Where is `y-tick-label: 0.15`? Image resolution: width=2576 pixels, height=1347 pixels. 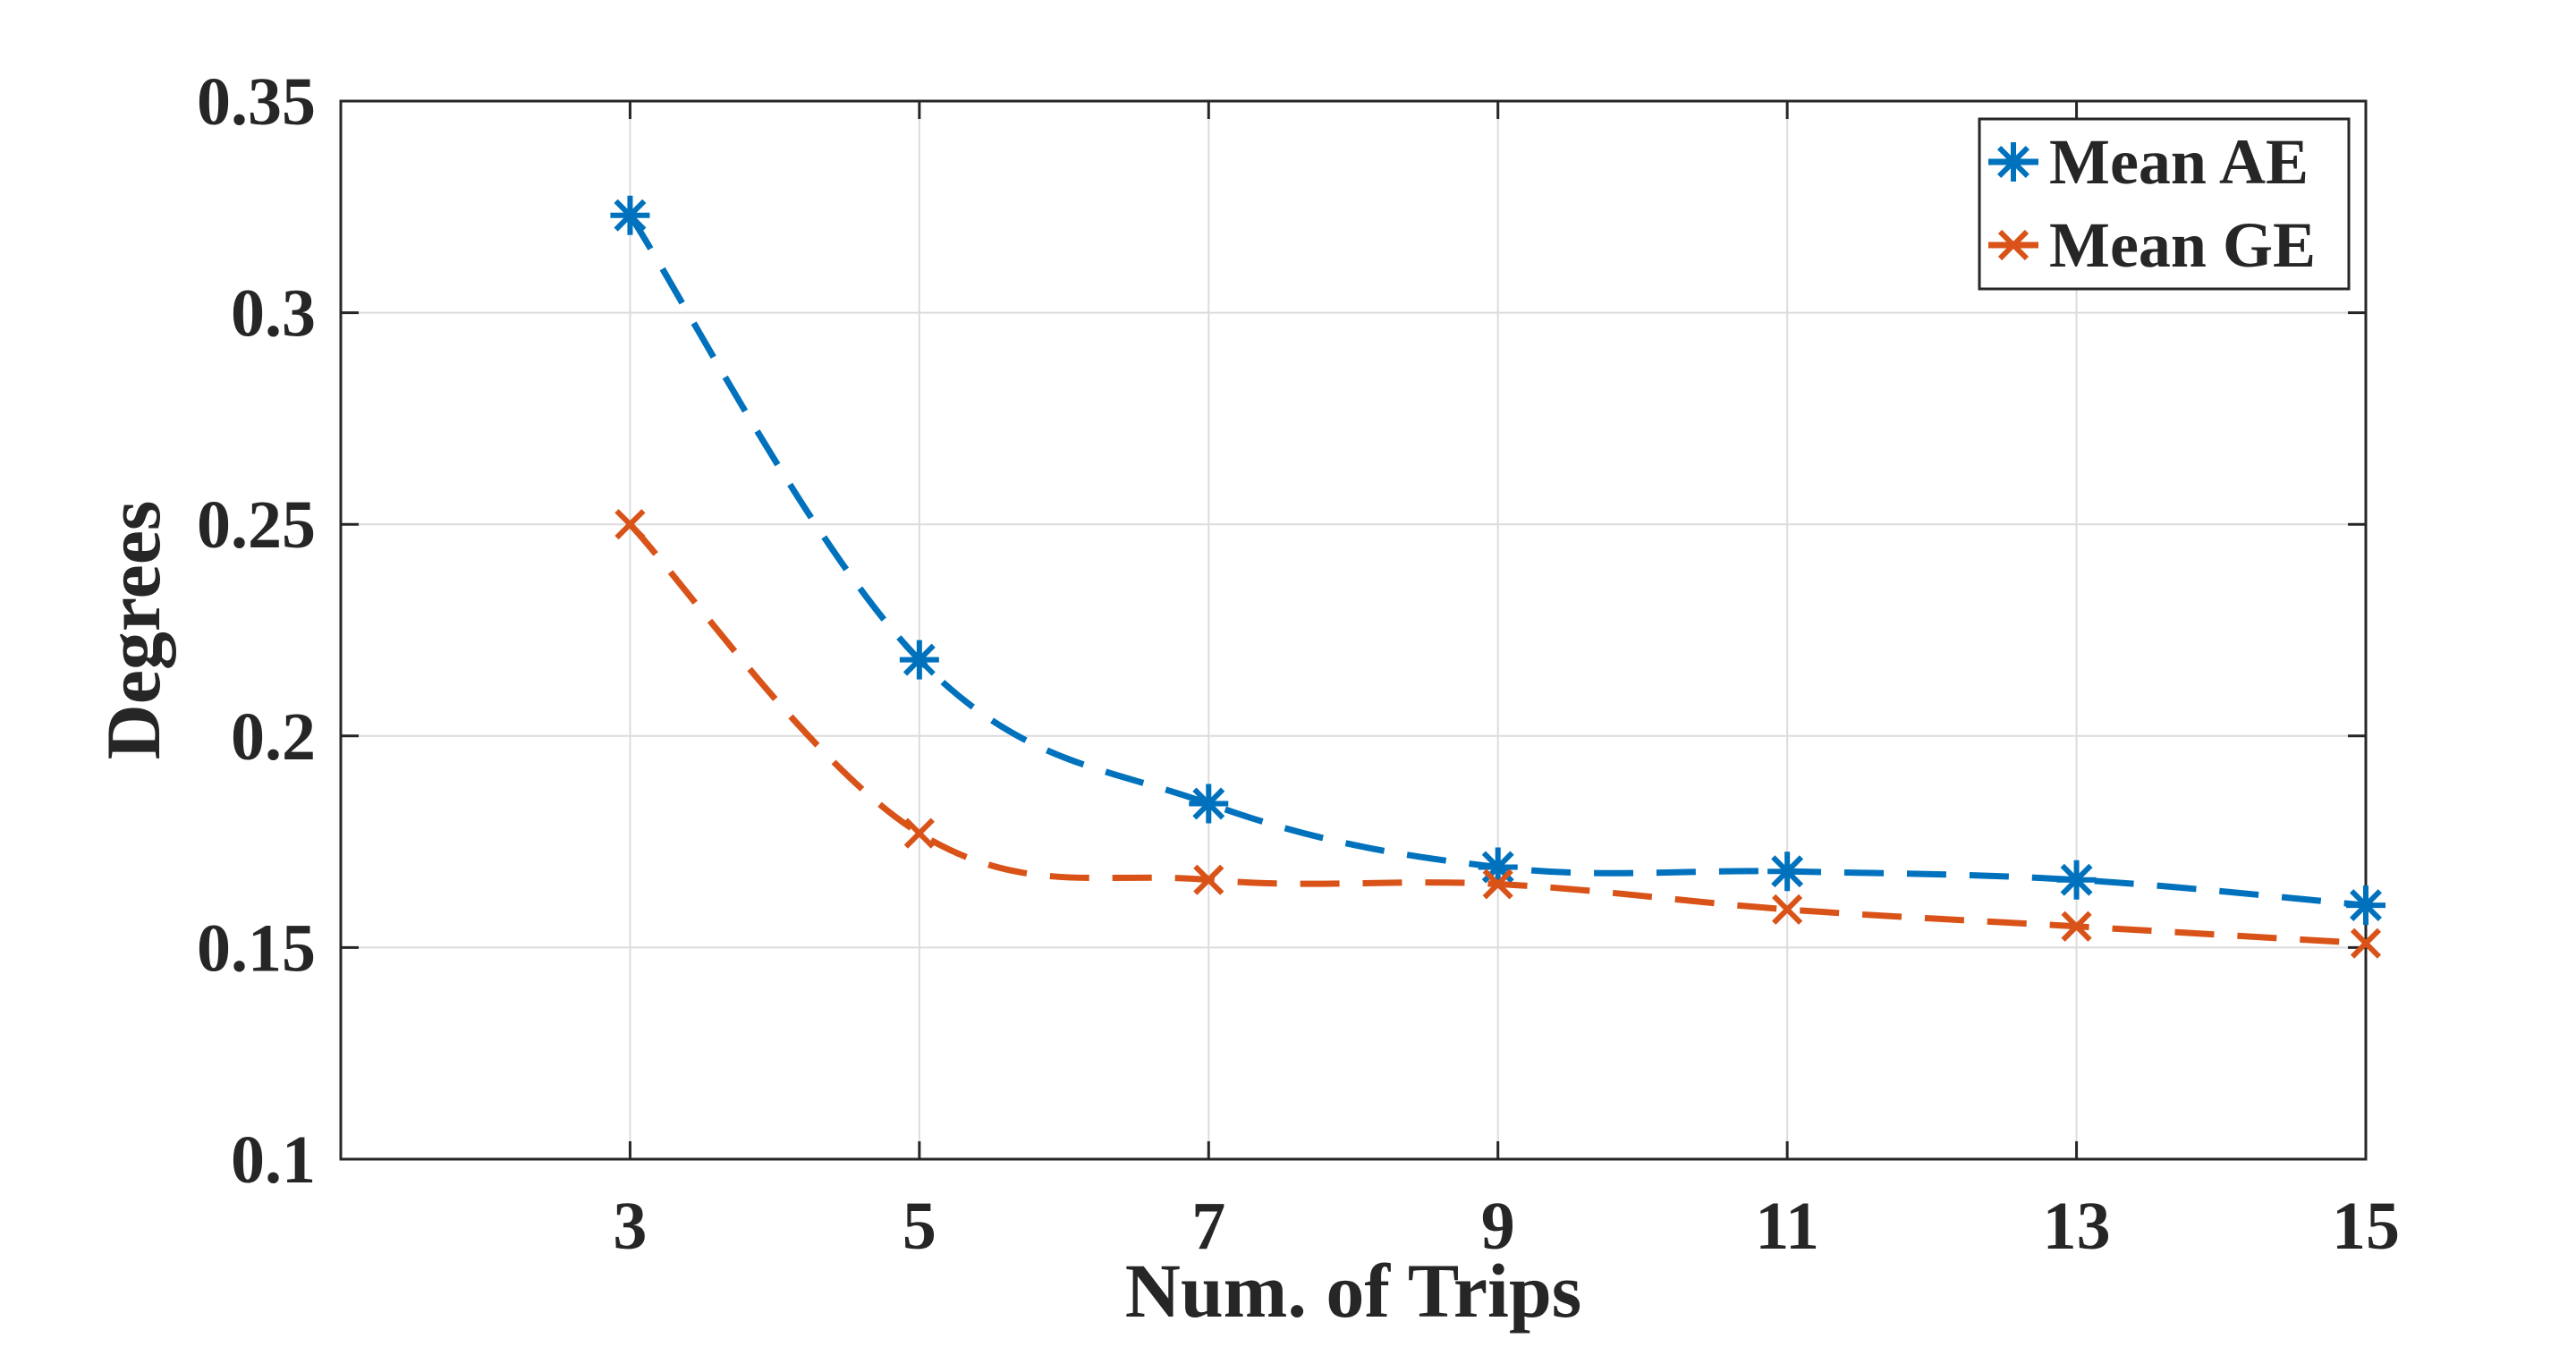 y-tick-label: 0.15 is located at coordinates (256, 948).